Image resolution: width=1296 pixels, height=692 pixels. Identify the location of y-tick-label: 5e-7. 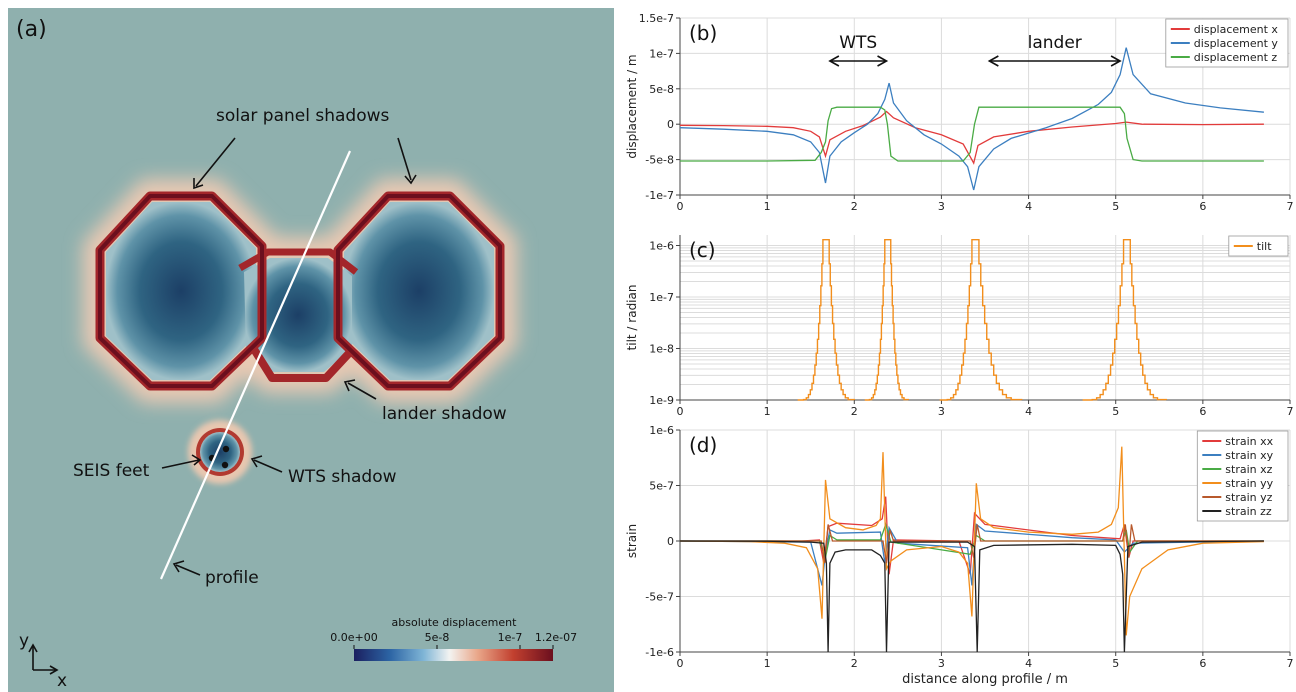
(661, 486).